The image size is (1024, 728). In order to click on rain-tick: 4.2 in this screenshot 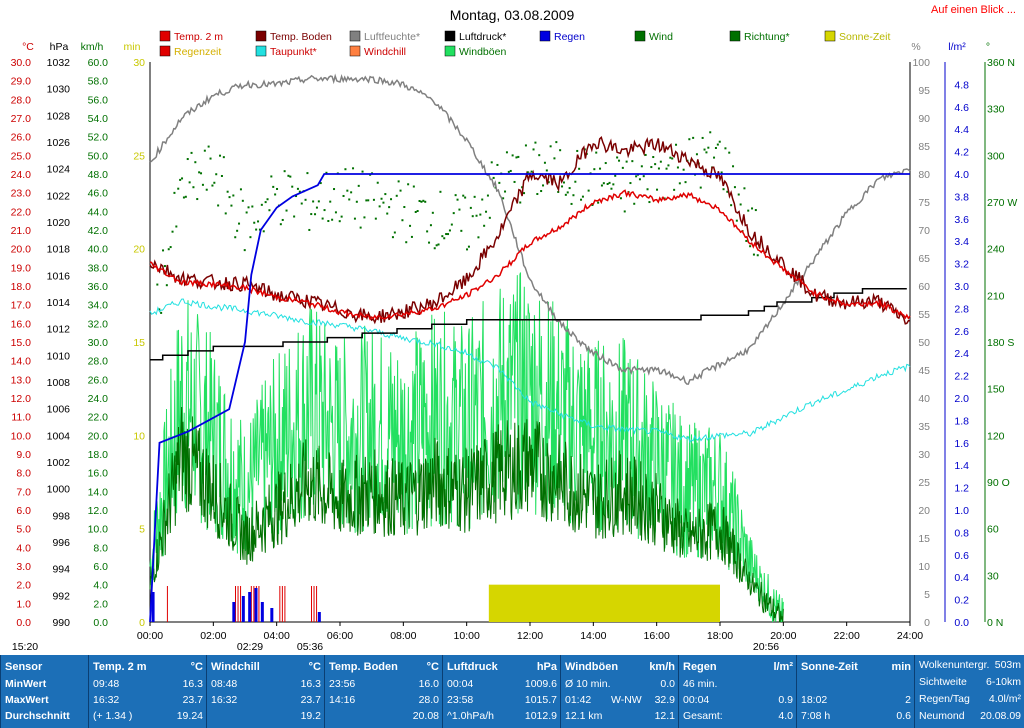, I will do `click(961, 153)`.